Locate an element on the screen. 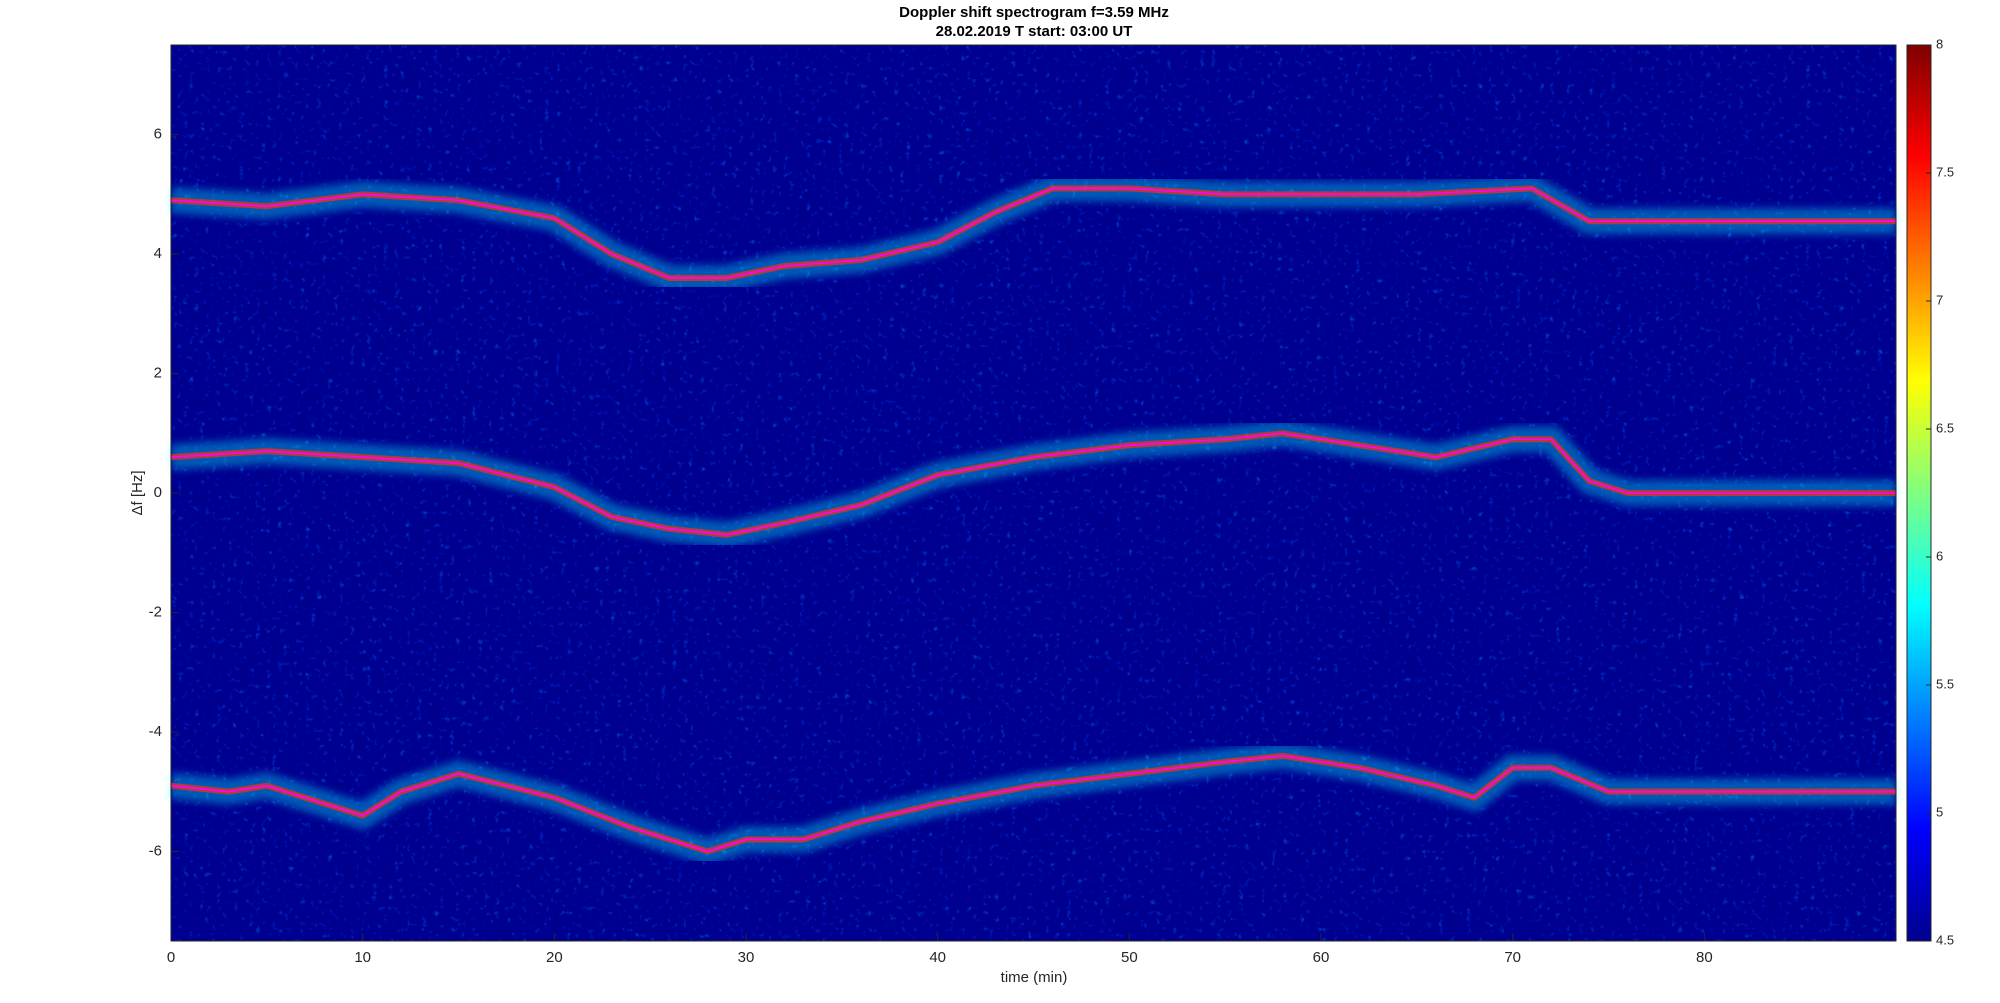  colorbar is located at coordinates (1919, 493).